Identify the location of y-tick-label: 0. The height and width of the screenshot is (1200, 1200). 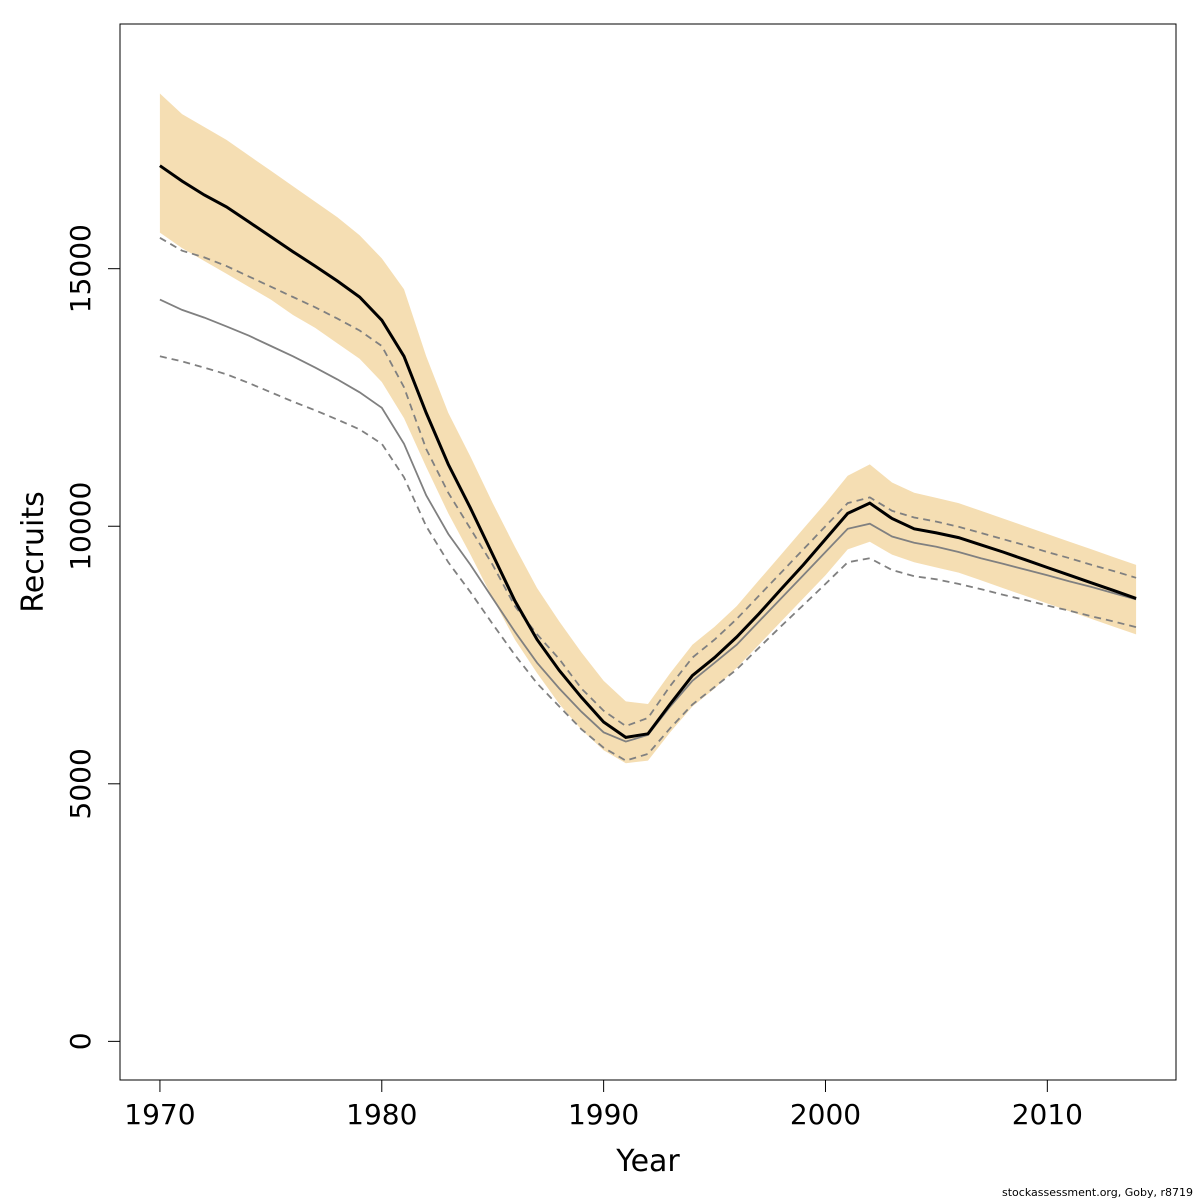
(80, 1041).